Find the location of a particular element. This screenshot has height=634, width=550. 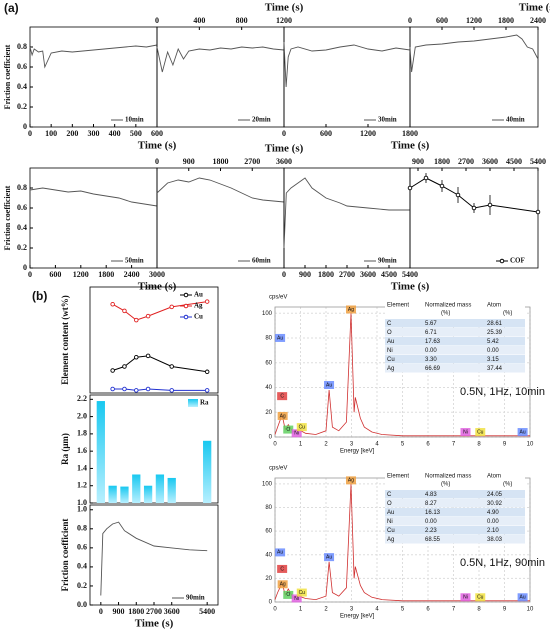

legend-label: Cu is located at coordinates (198, 317).